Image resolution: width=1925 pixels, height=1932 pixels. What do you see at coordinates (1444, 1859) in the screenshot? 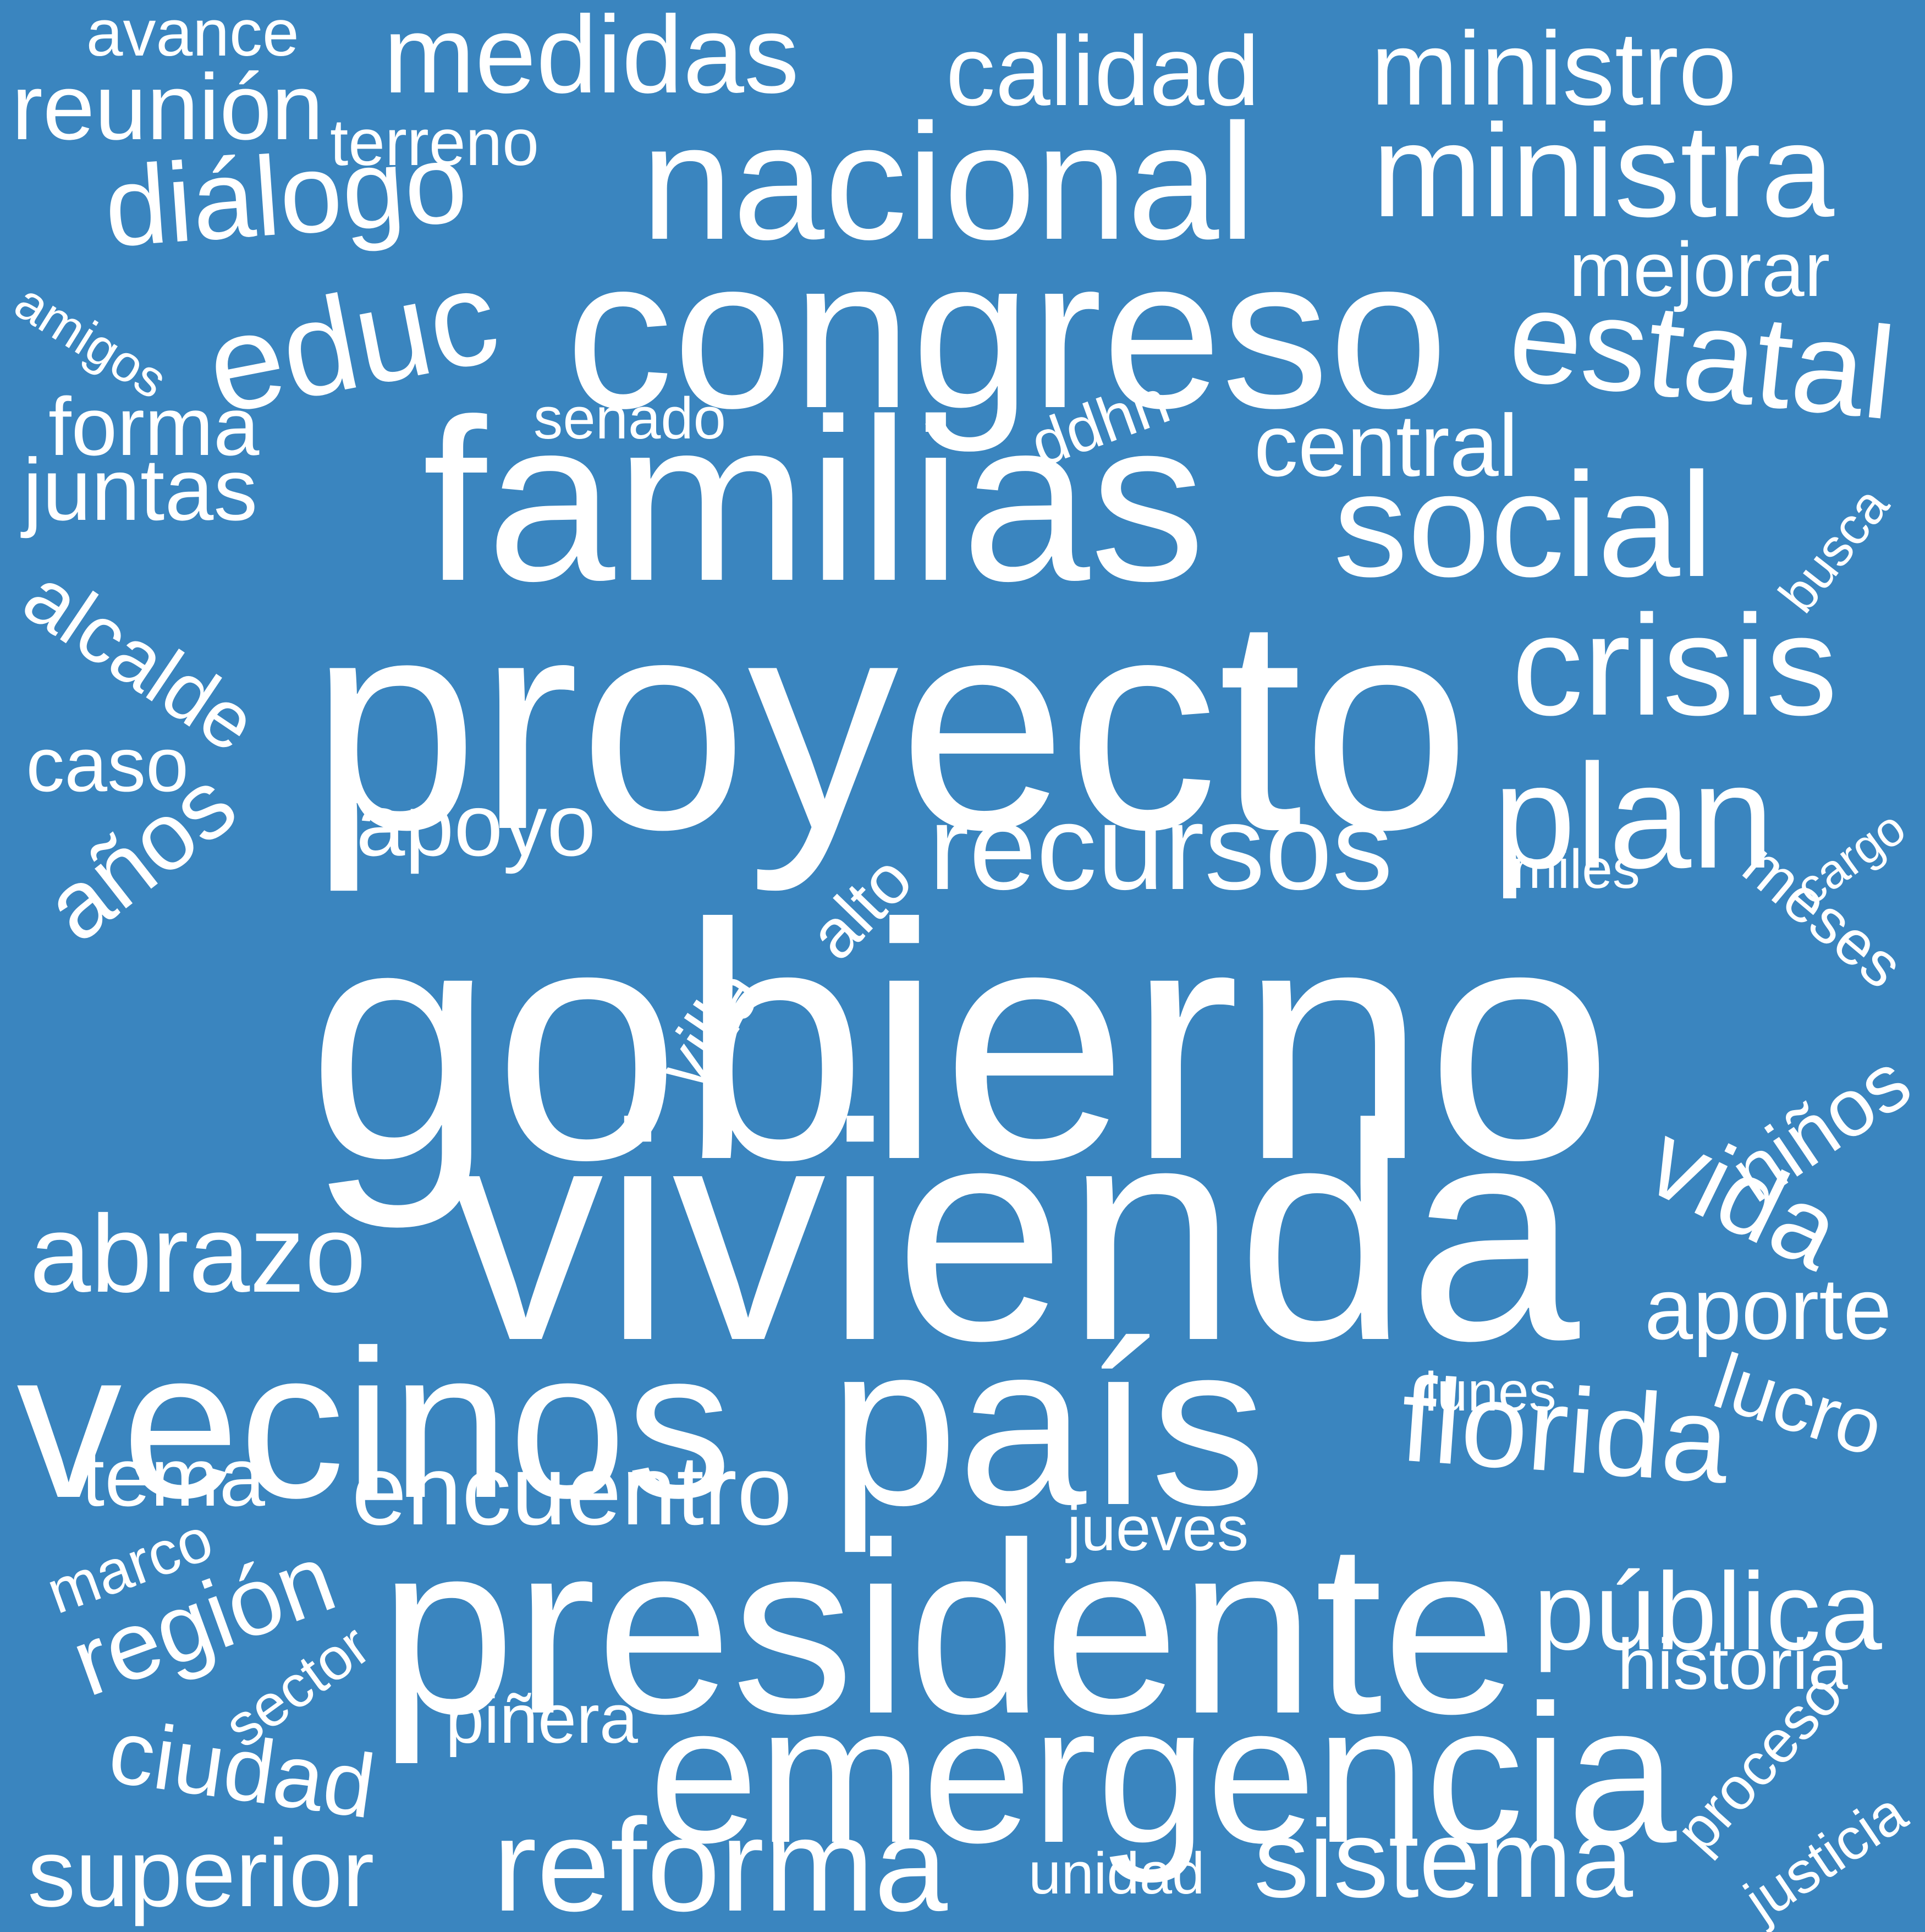
I see `word-sistema: sistema` at bounding box center [1444, 1859].